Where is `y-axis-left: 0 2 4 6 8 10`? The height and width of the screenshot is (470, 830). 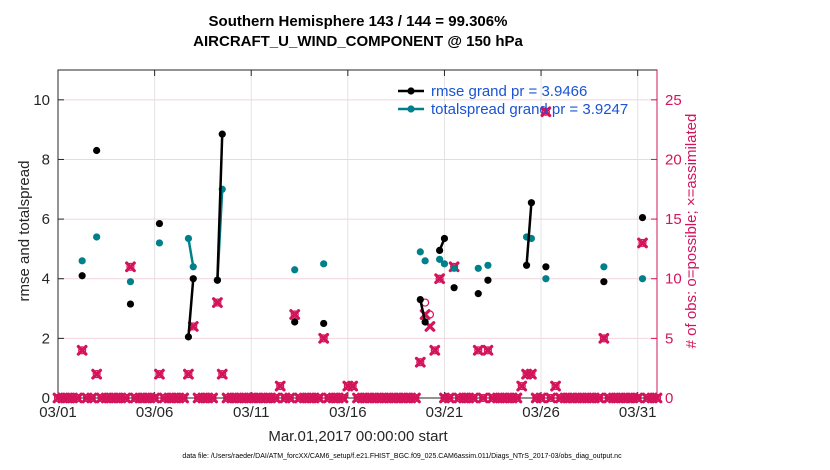 y-axis-left: 0 2 4 6 8 10 is located at coordinates (48, 249).